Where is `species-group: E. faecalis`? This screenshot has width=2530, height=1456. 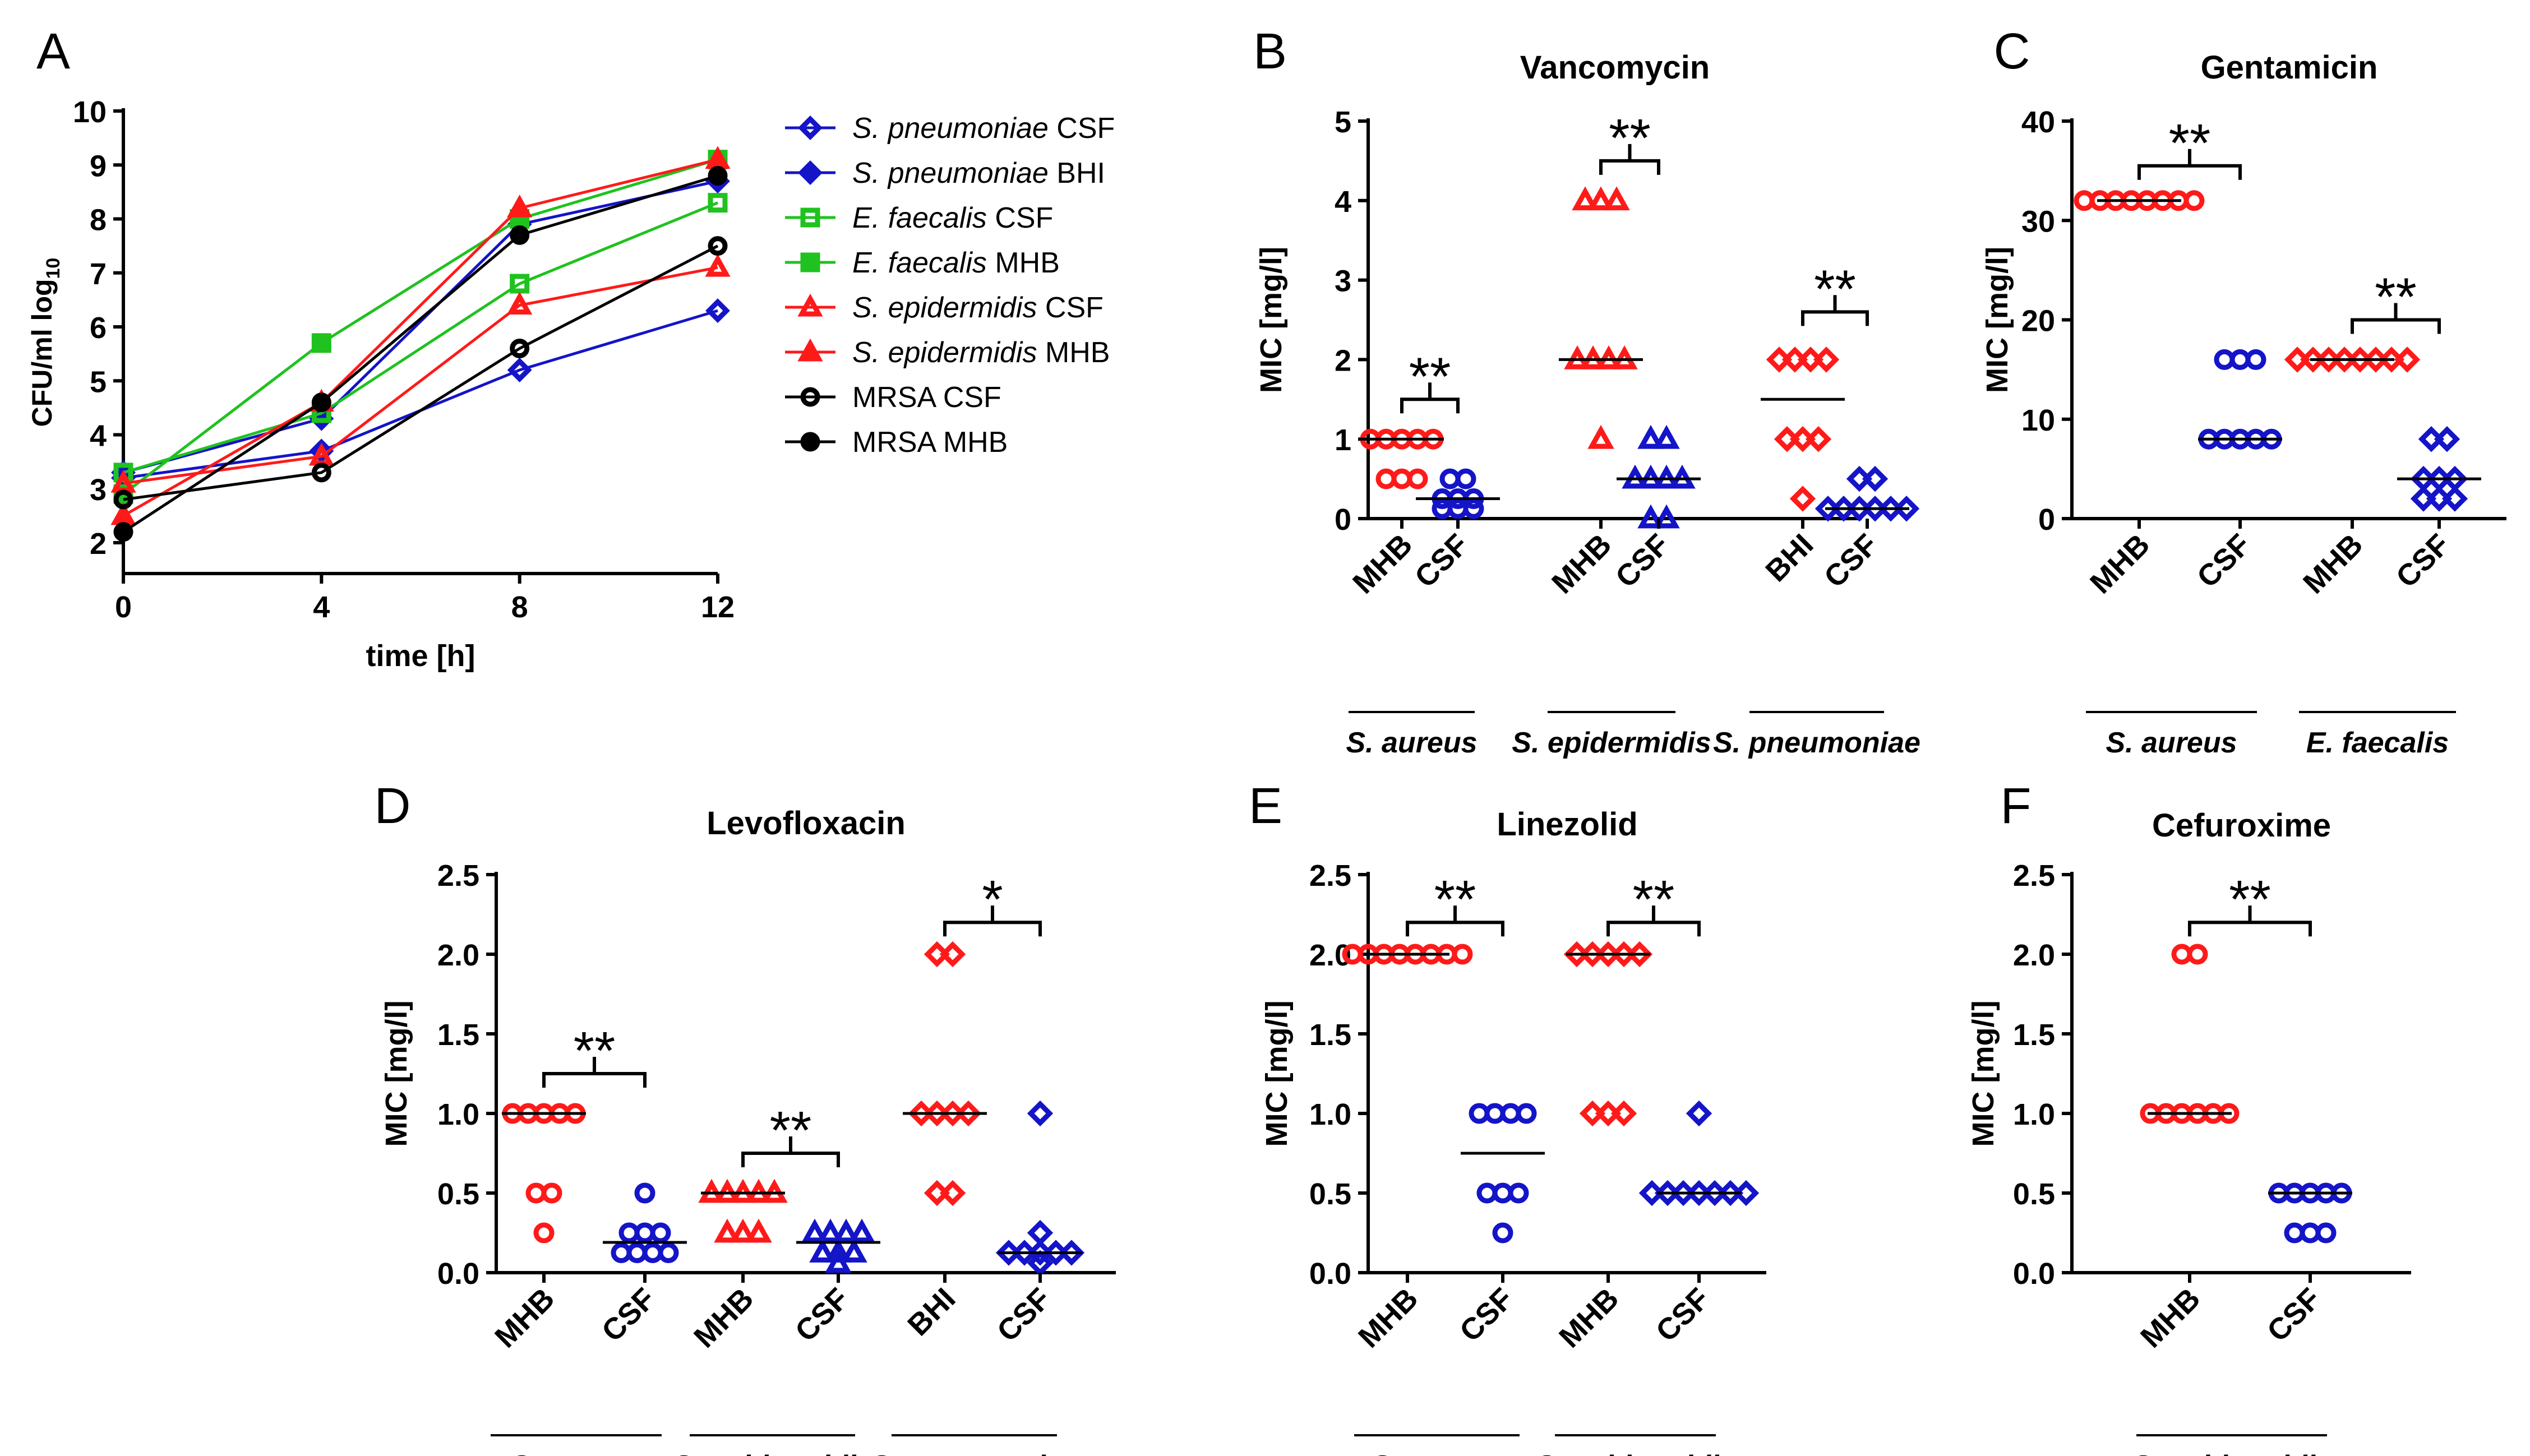
species-group: E. faecalis is located at coordinates (2377, 735).